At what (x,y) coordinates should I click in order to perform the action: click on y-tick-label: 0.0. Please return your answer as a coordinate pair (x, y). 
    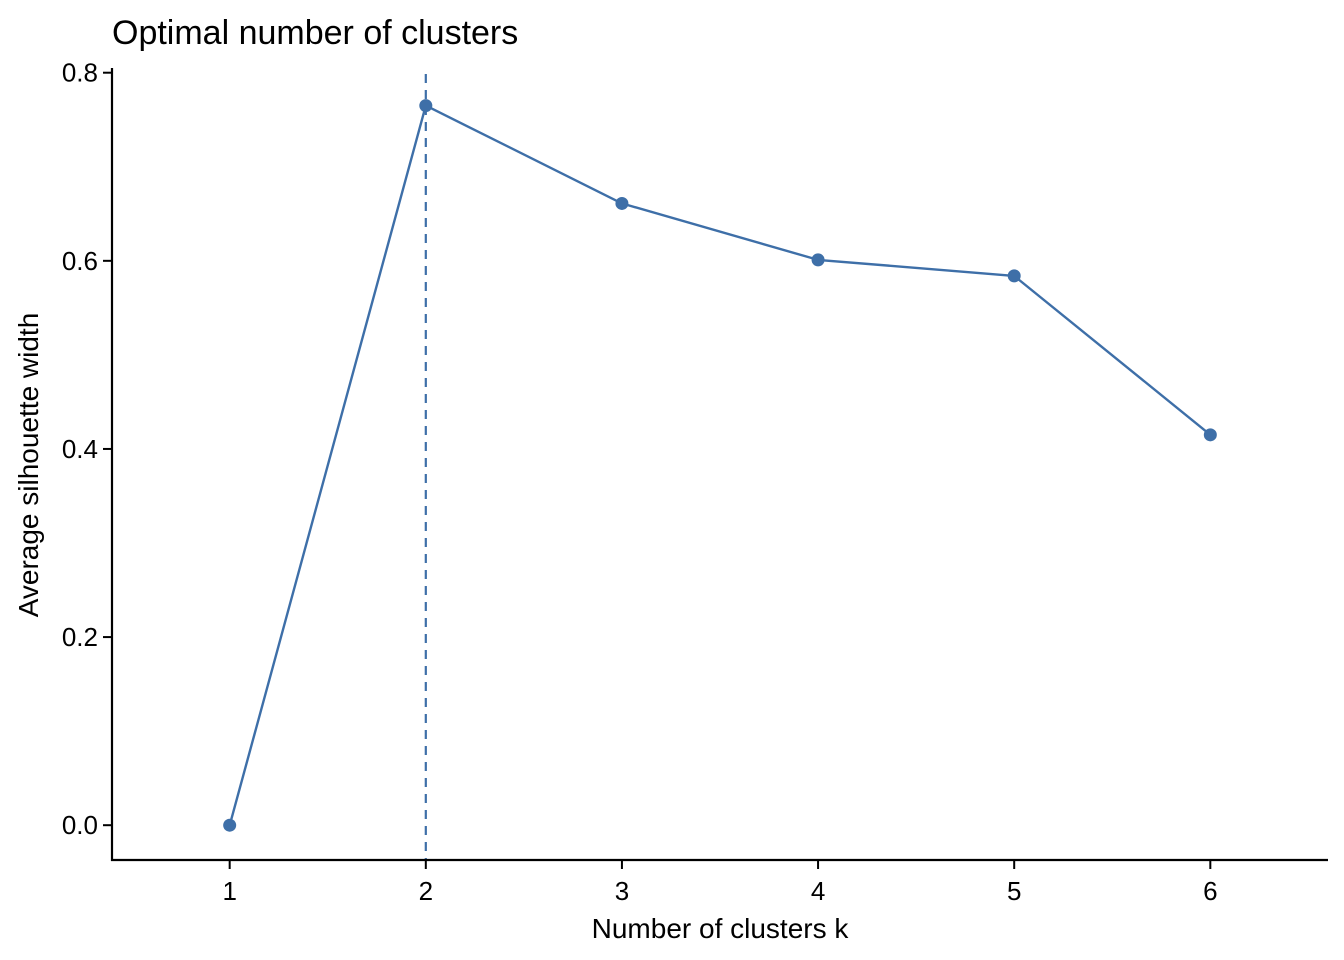
    Looking at the image, I should click on (80, 825).